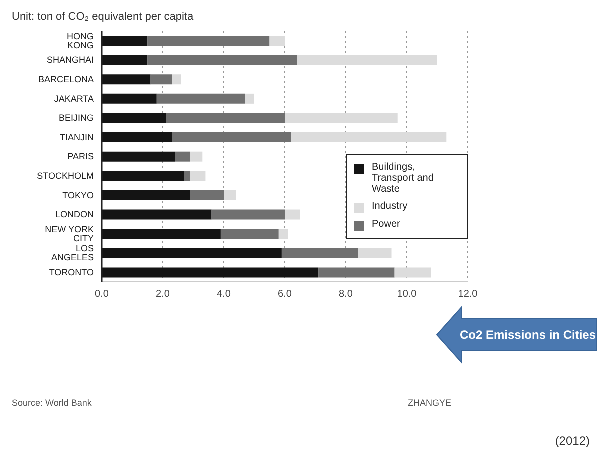 The width and height of the screenshot is (606, 464). What do you see at coordinates (80, 40) in the screenshot?
I see `y-tick-label: HONG KONG` at bounding box center [80, 40].